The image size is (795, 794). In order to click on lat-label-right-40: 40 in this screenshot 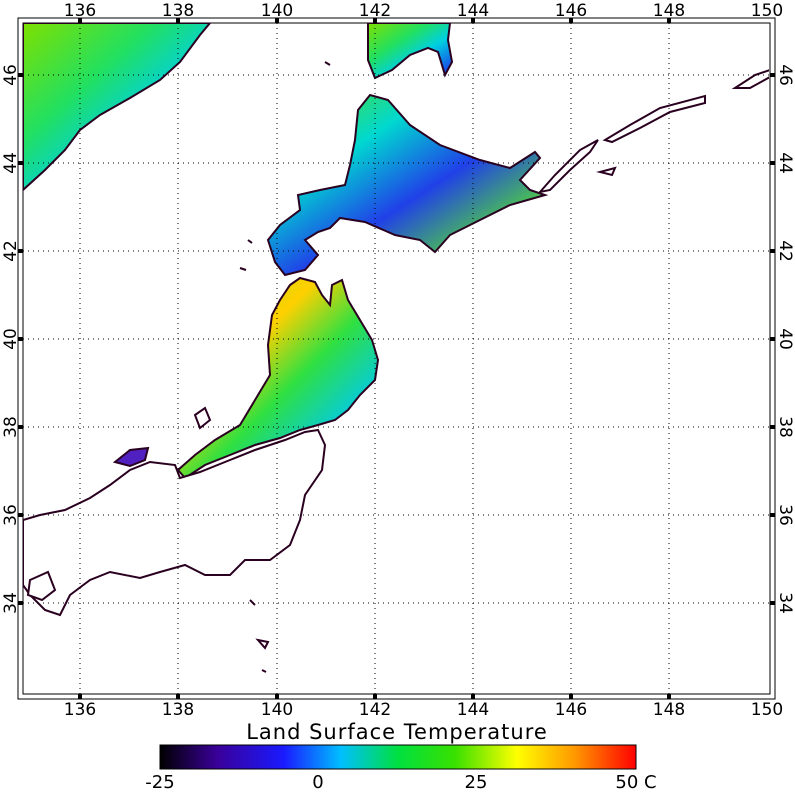, I will do `click(785, 339)`.